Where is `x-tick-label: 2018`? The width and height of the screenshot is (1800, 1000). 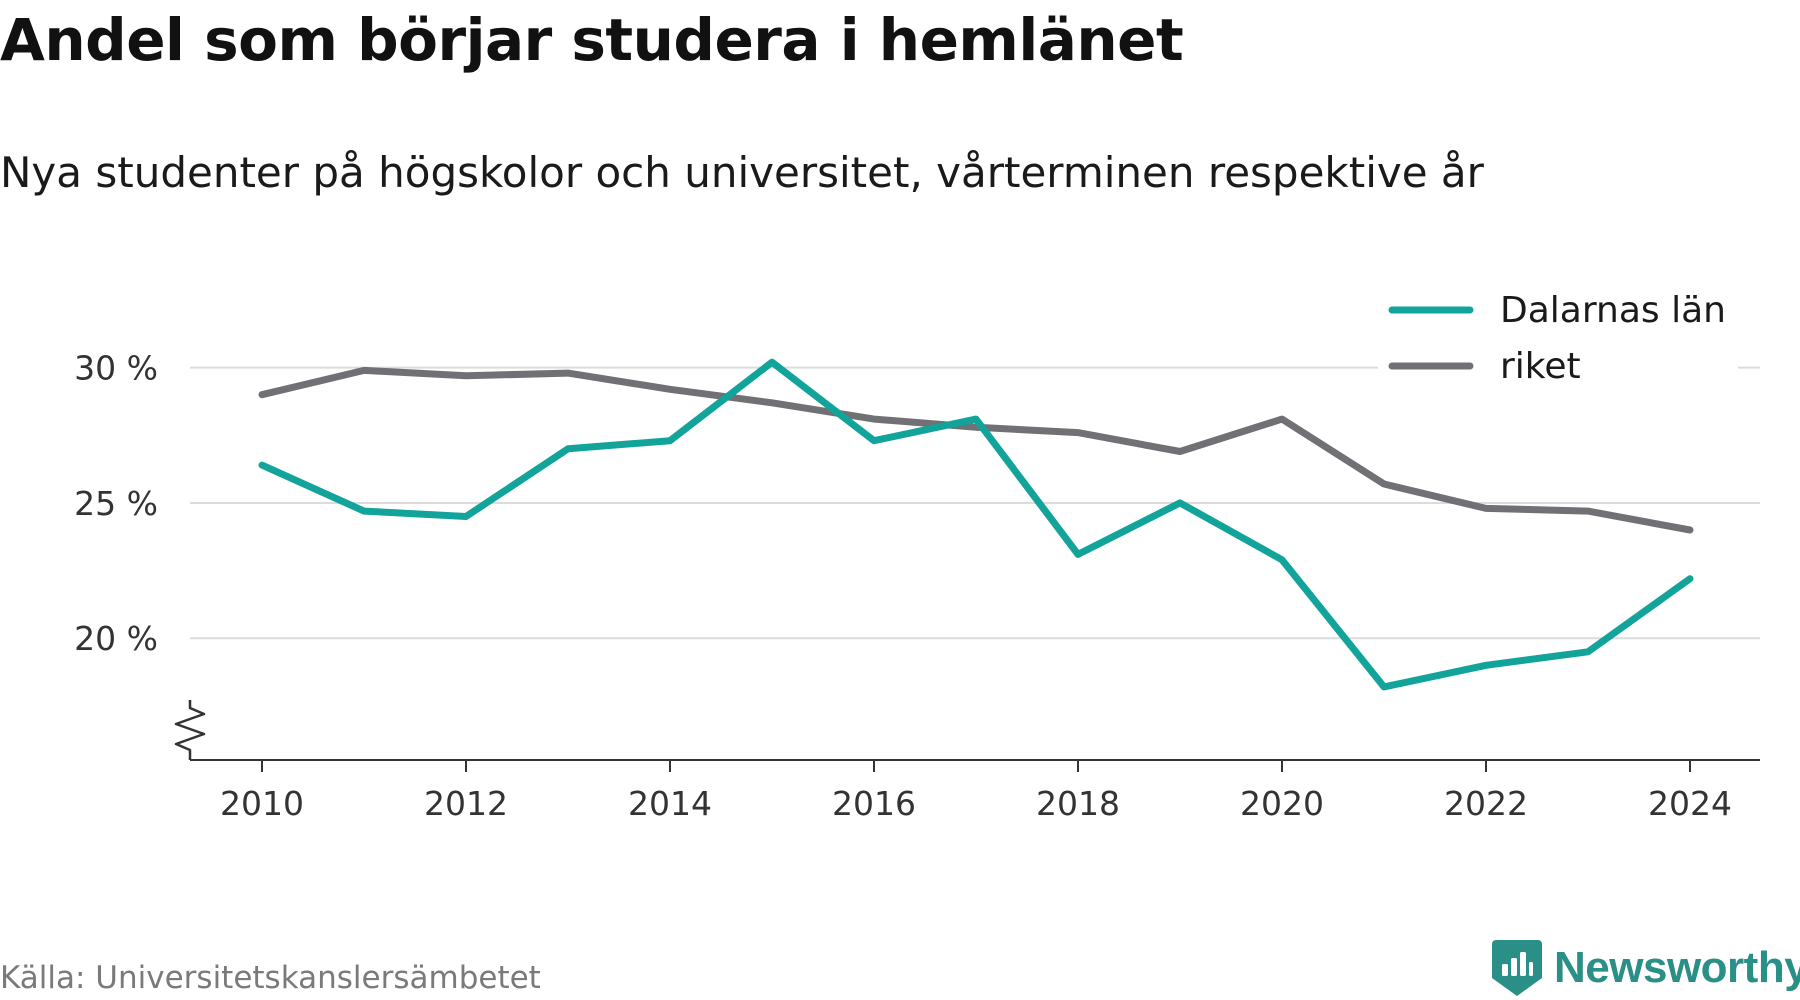
x-tick-label: 2018 is located at coordinates (1078, 803).